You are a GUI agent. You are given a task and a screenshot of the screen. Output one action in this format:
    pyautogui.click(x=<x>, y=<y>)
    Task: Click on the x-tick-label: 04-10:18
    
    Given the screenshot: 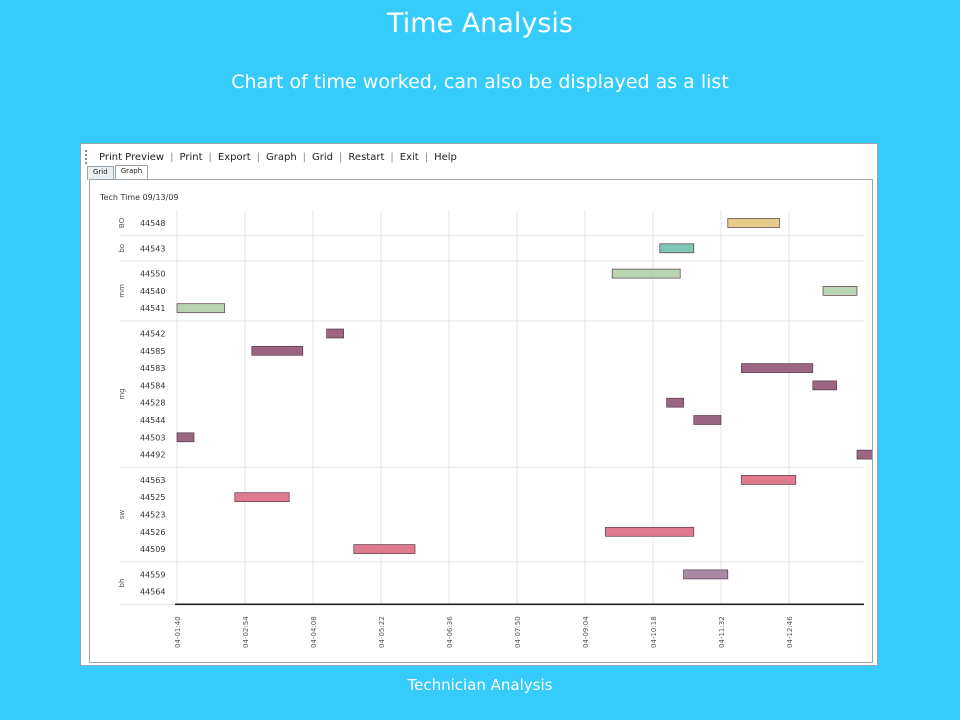 What is the action you would take?
    pyautogui.click(x=654, y=632)
    